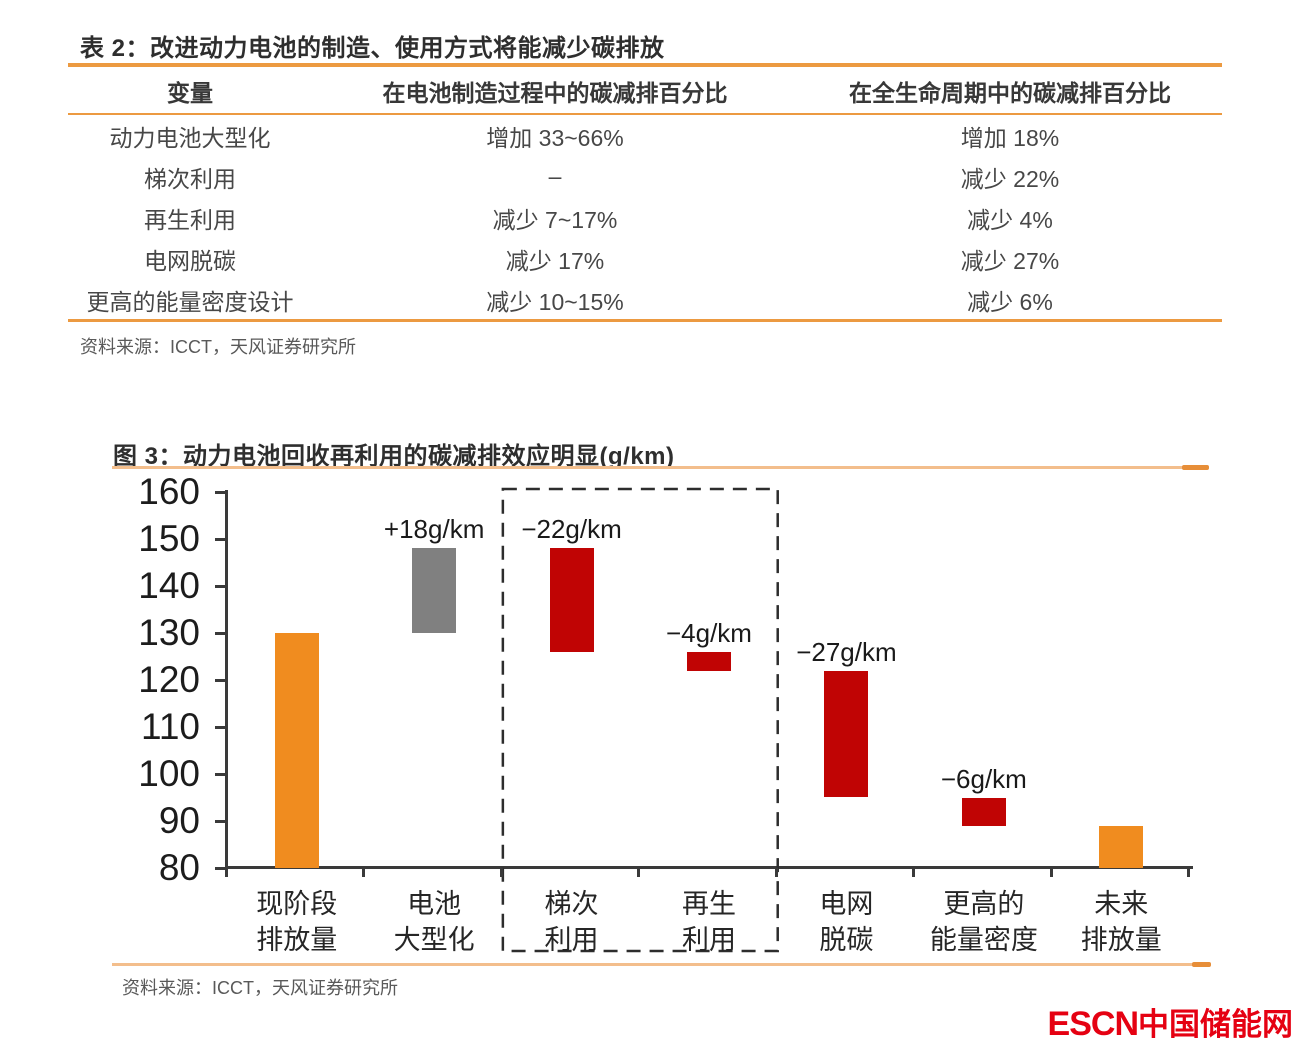 The height and width of the screenshot is (1048, 1301). What do you see at coordinates (645, 320) in the screenshot?
I see `table-bottom-rule` at bounding box center [645, 320].